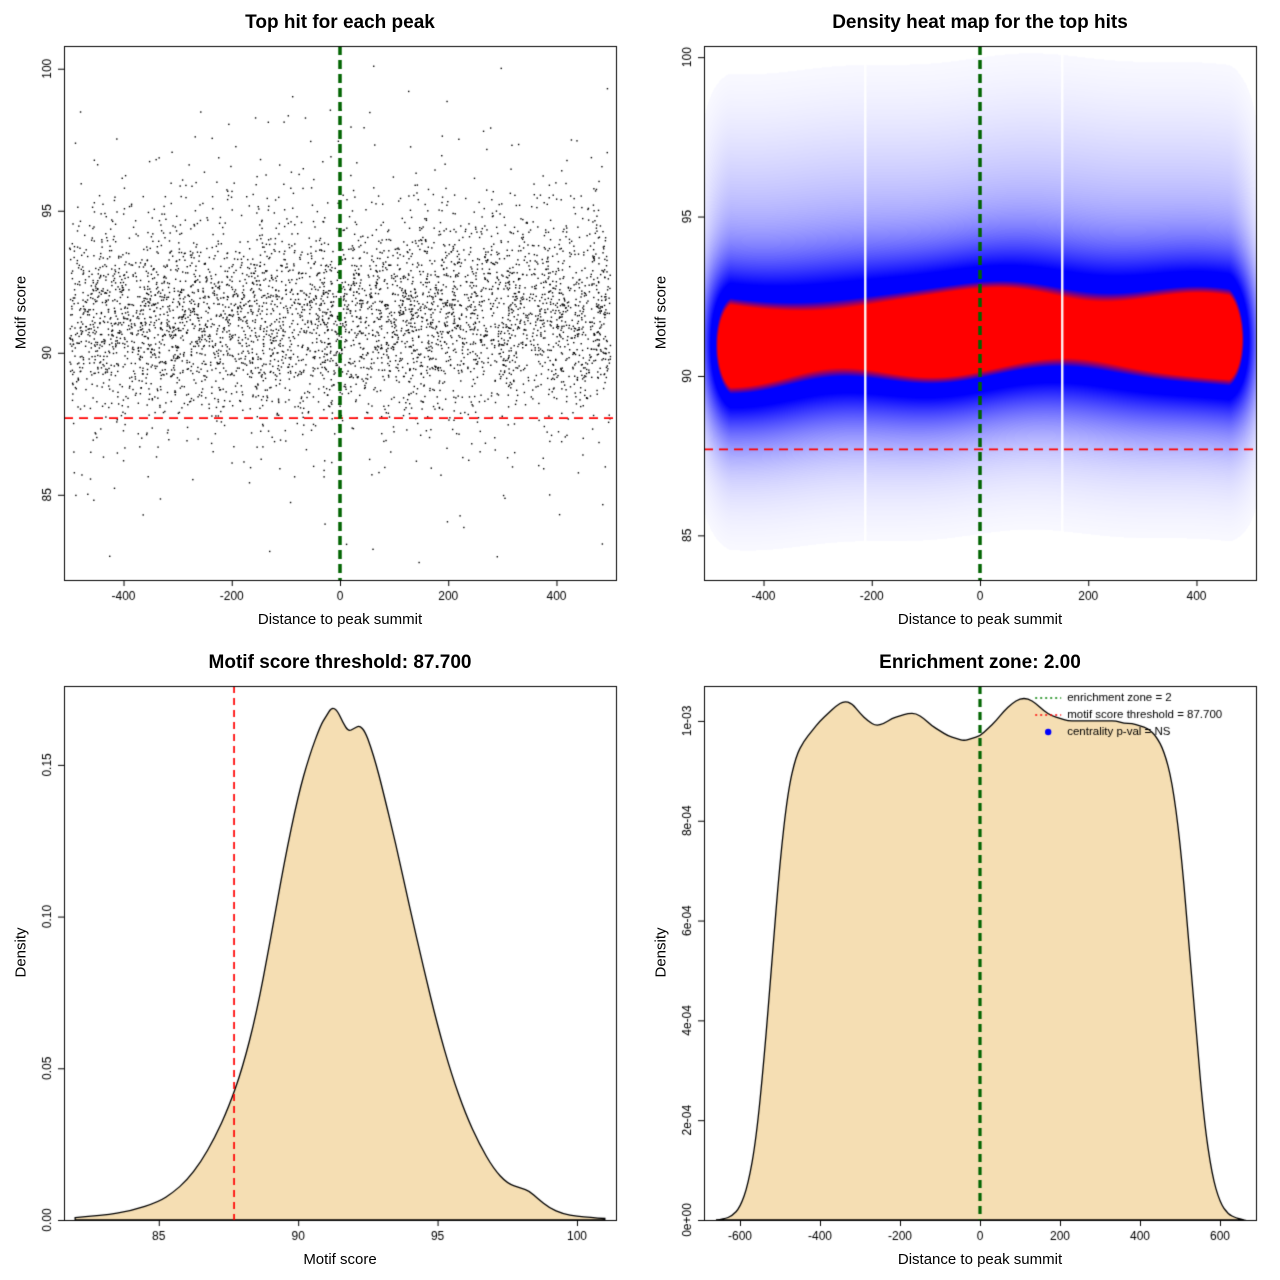  What do you see at coordinates (980, 662) in the screenshot?
I see `chart-title: Enrichment zone: 2.00` at bounding box center [980, 662].